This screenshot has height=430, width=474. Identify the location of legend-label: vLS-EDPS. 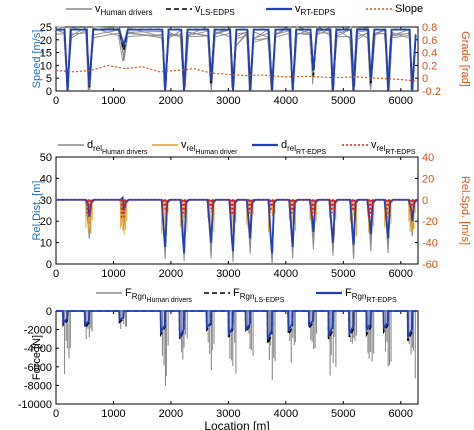
(215, 10).